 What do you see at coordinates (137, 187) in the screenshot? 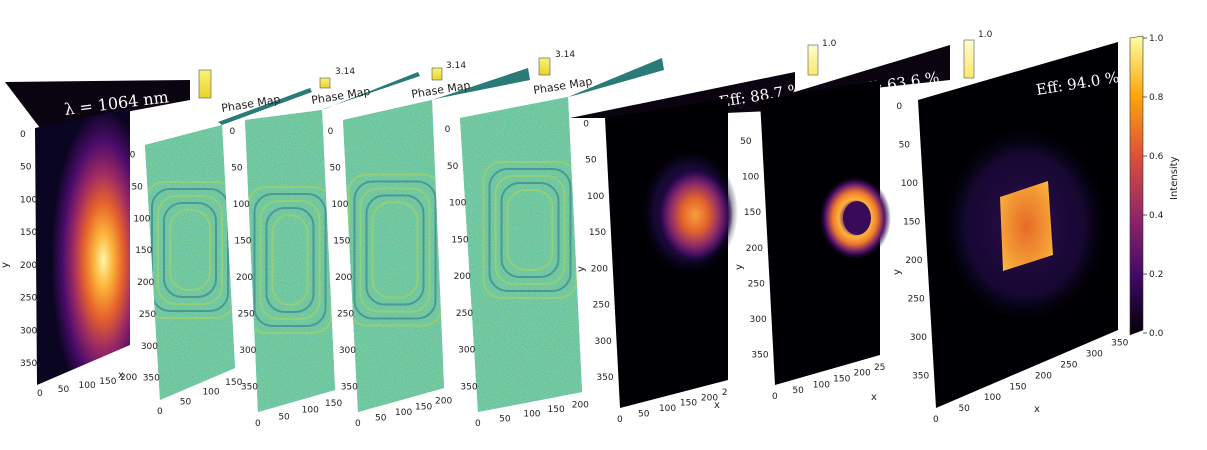
I see `phase-y-tick: 50` at bounding box center [137, 187].